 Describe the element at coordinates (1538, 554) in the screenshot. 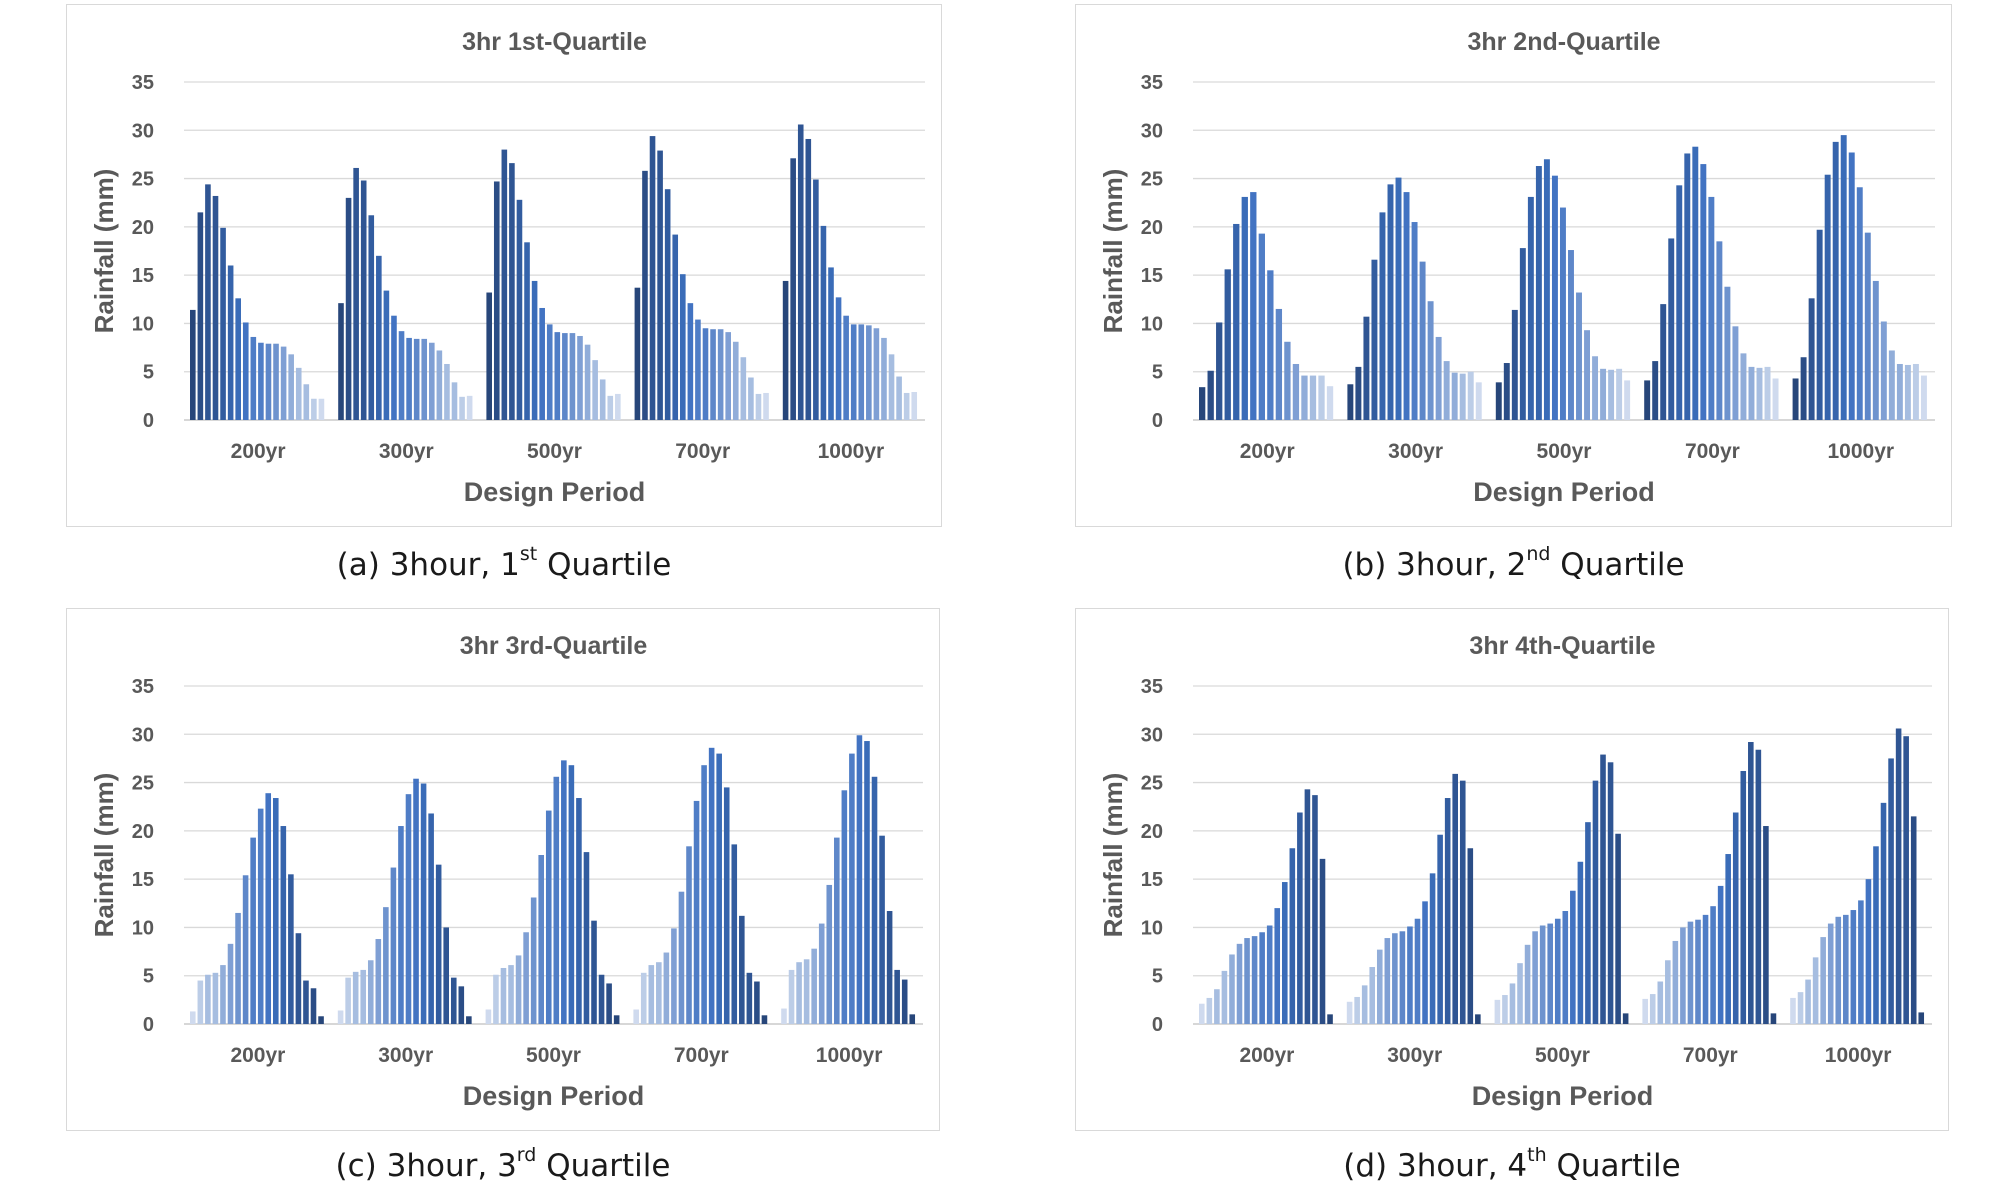

I see `caption-sup: nd` at that location.